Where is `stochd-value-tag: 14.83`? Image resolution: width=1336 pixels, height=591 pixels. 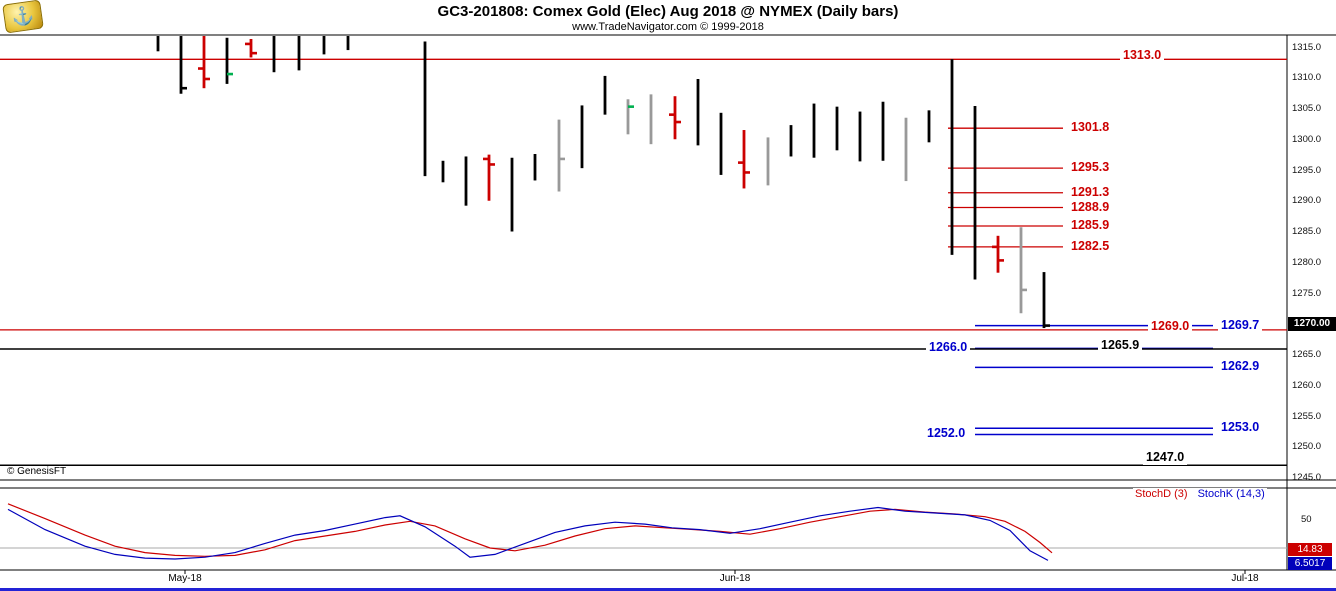 stochd-value-tag: 14.83 is located at coordinates (1310, 549).